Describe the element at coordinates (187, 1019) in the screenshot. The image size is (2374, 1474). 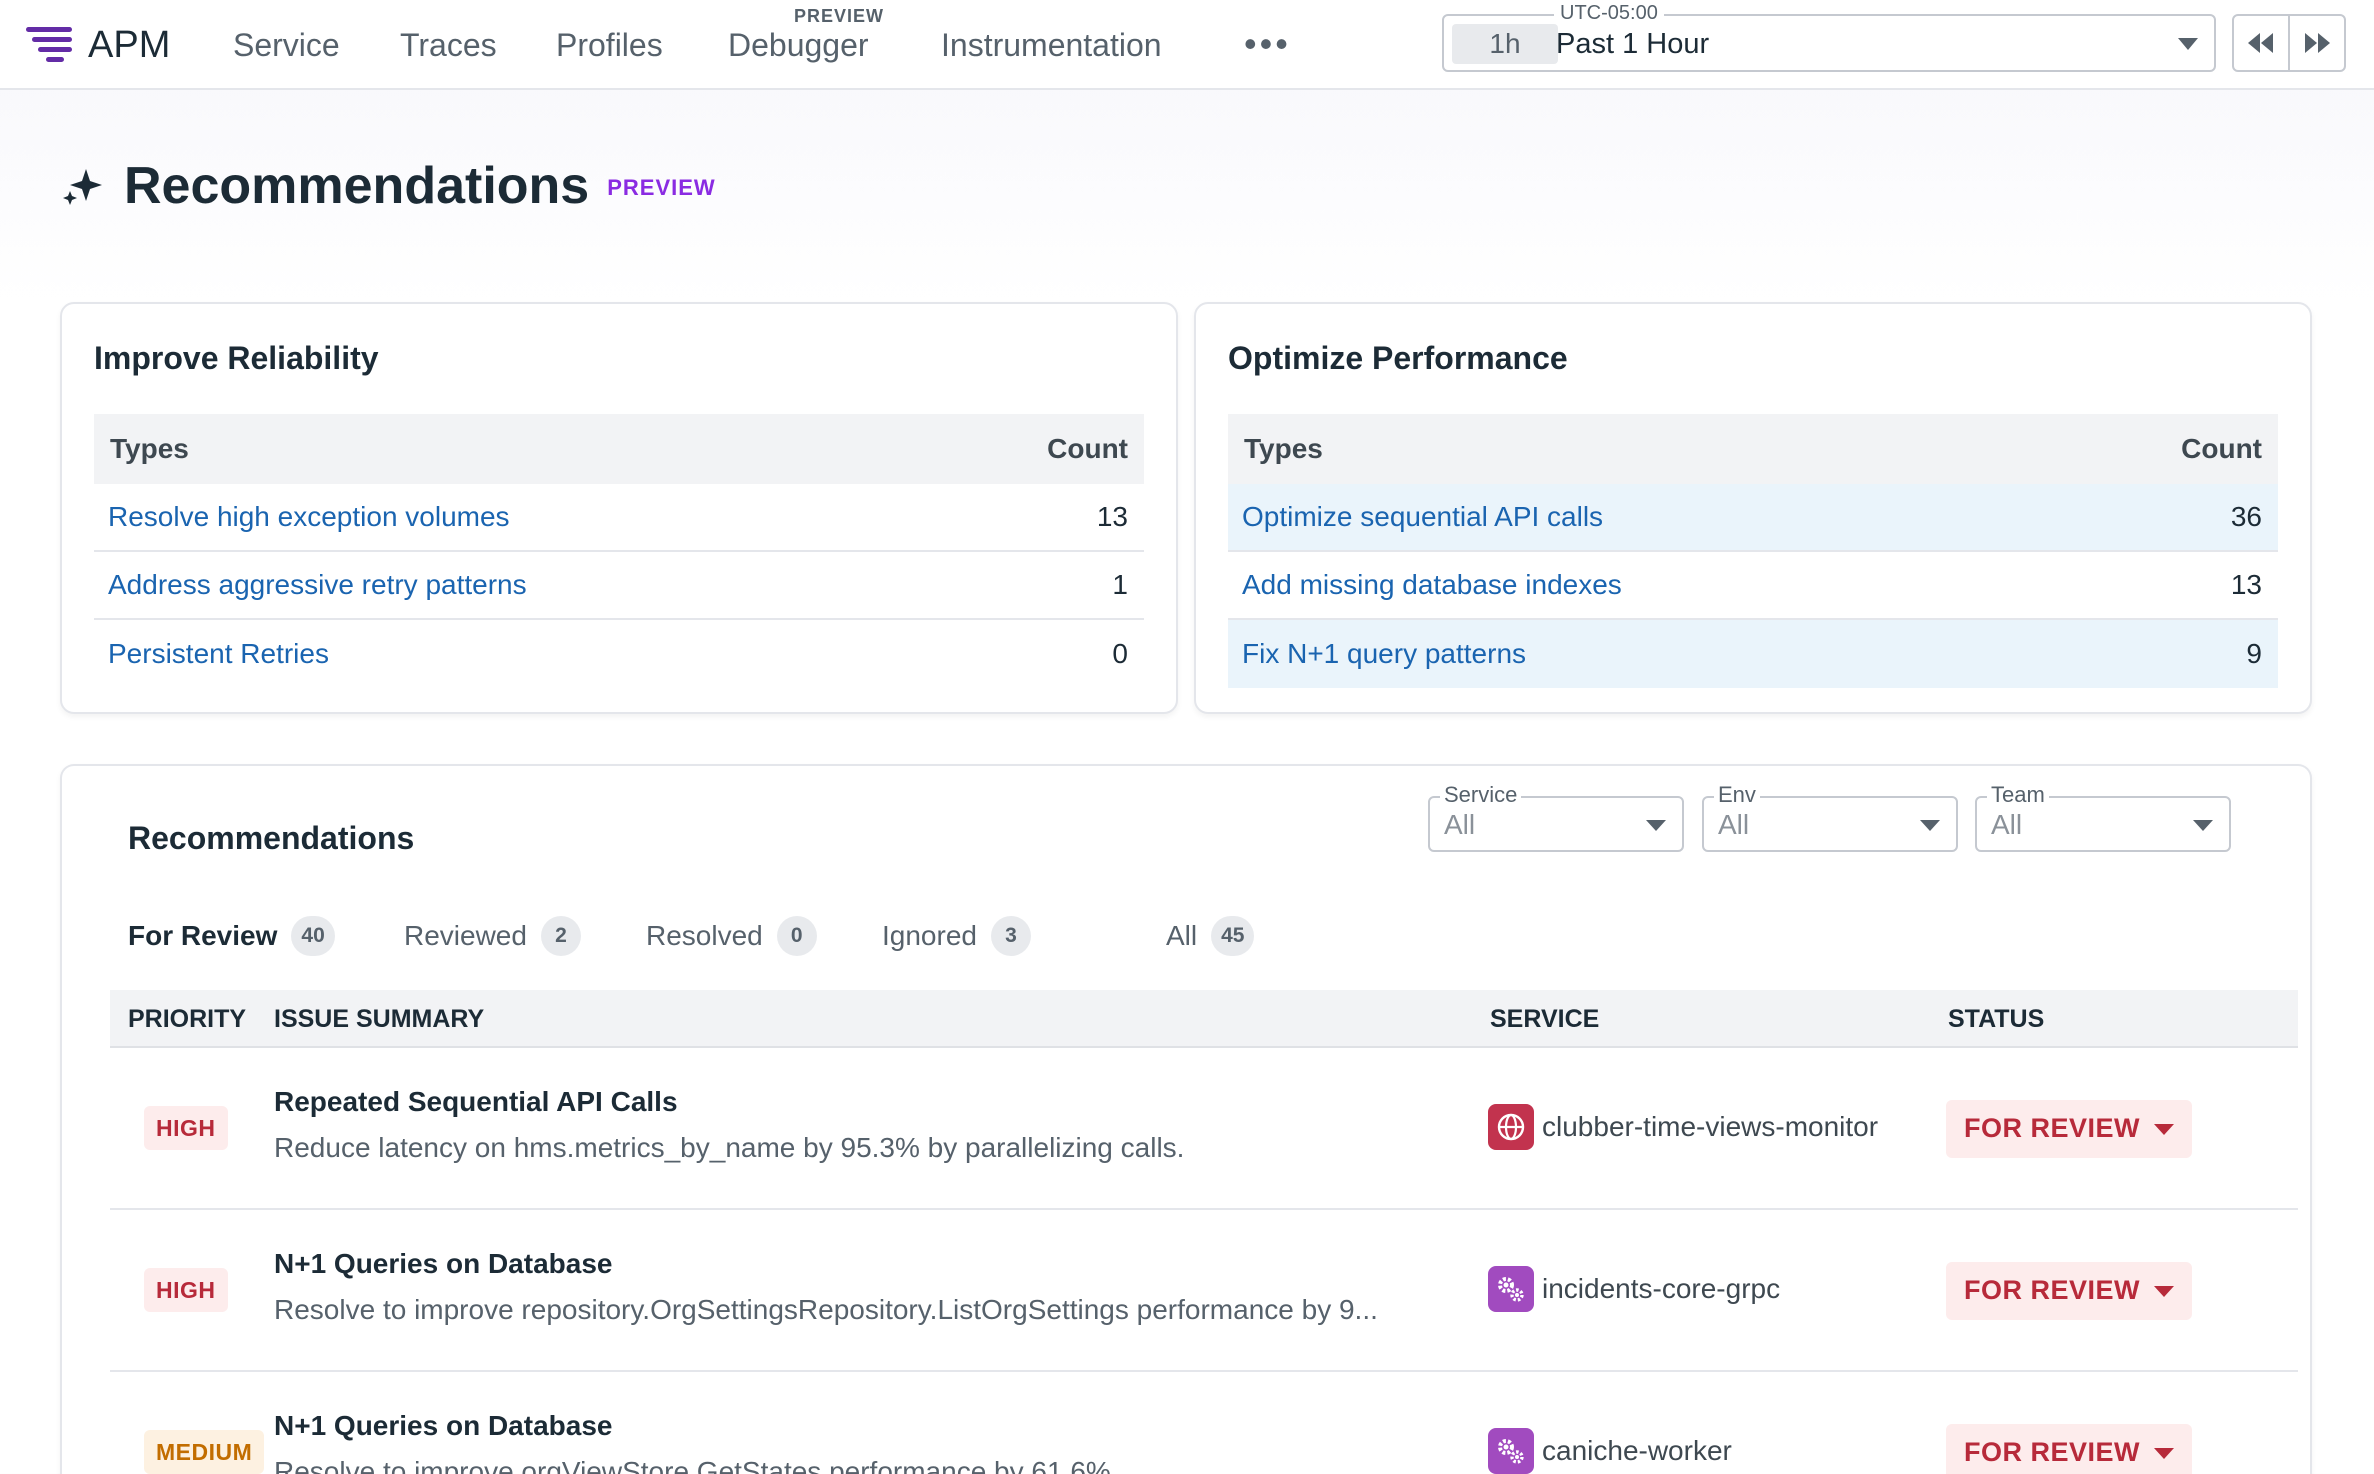
I see `column-priority: PRIORITY` at that location.